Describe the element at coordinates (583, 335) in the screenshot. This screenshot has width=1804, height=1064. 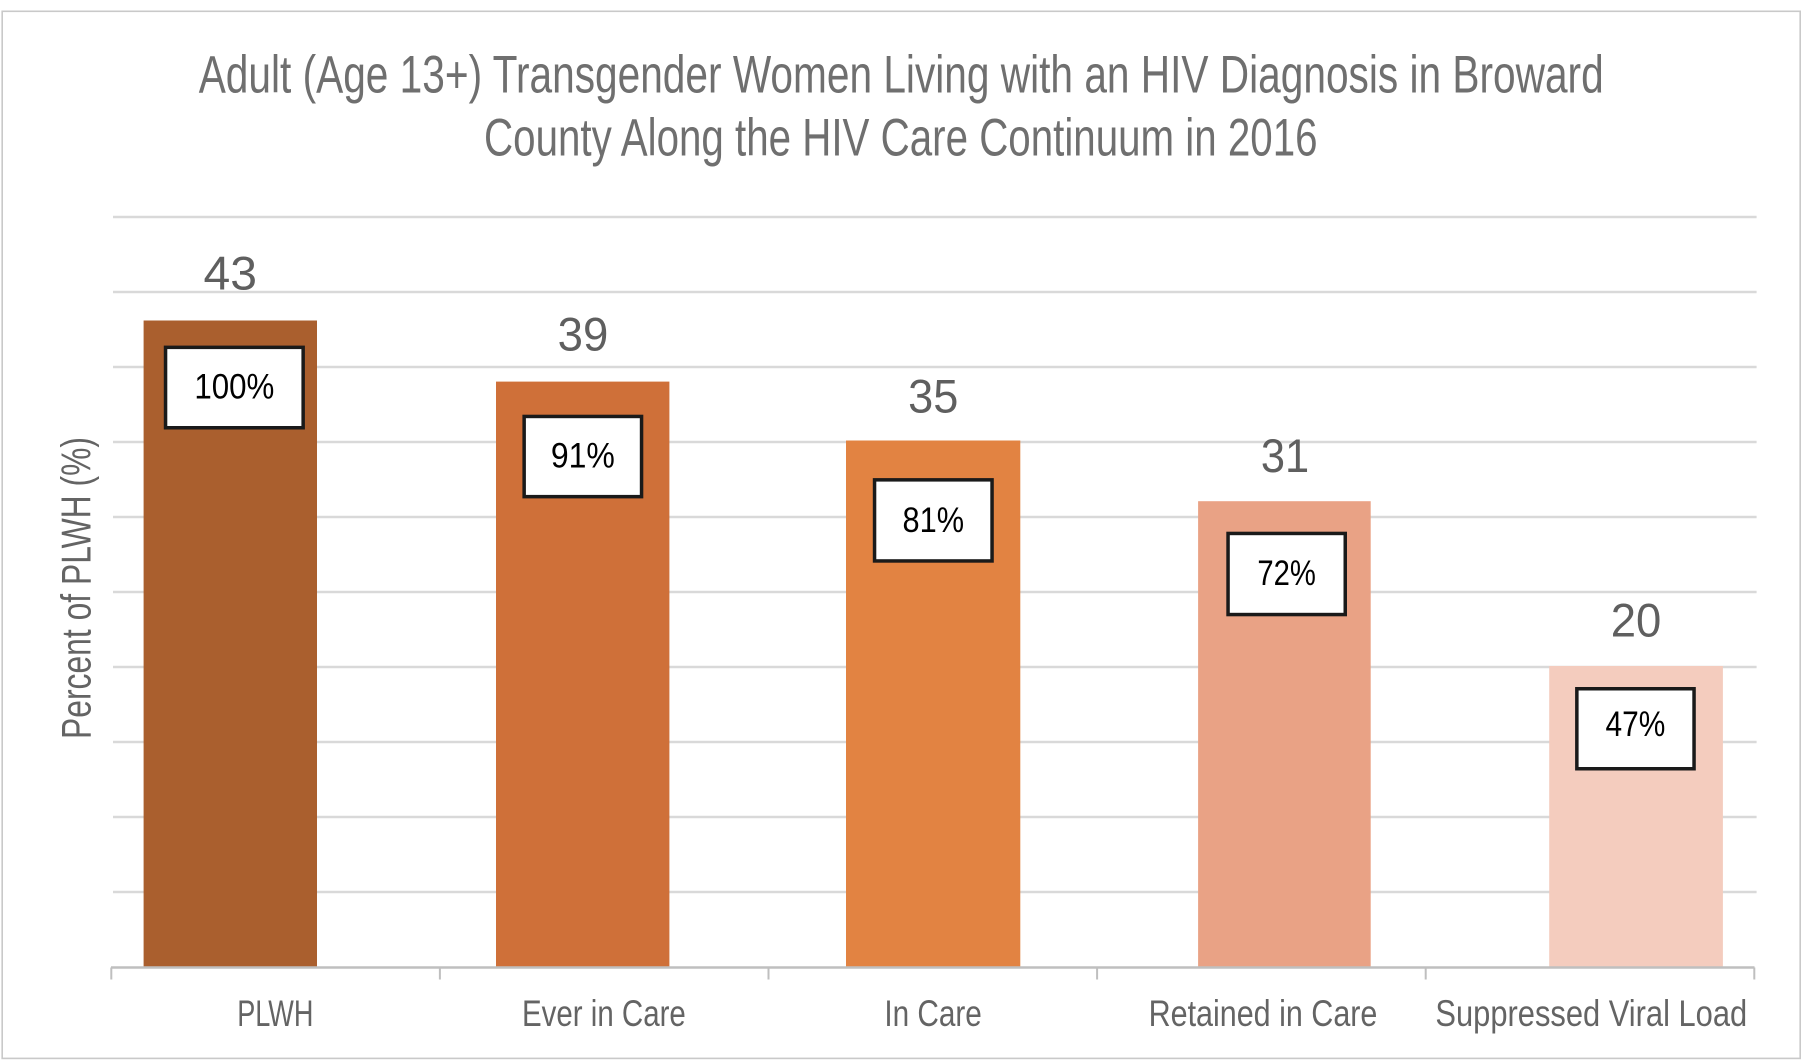
I see `svg-text: 39` at that location.